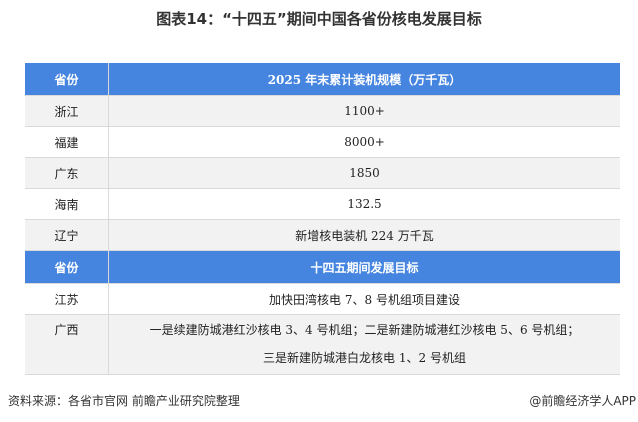 This screenshot has height=422, width=638. I want to click on value-cell: 新增核电装机 224 万千瓦, so click(364, 235).